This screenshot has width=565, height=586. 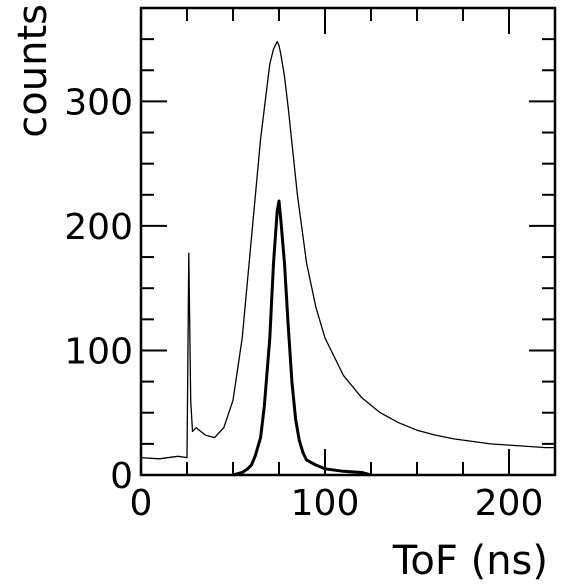 What do you see at coordinates (98, 351) in the screenshot?
I see `y-tick-label: 100` at bounding box center [98, 351].